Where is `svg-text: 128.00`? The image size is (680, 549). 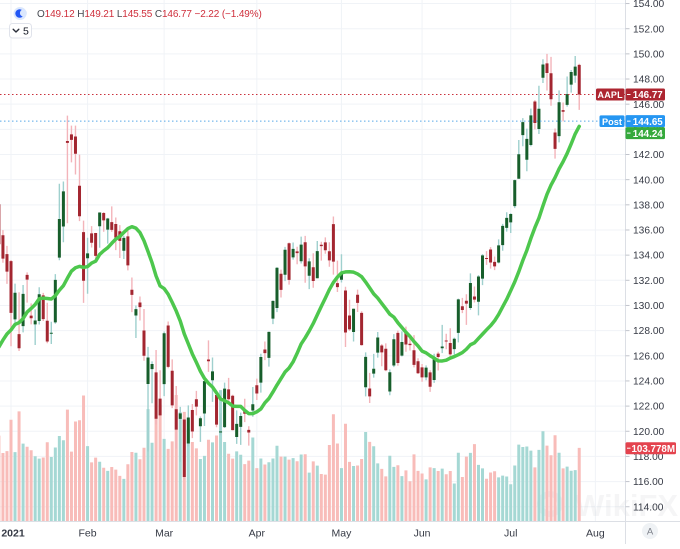 svg-text: 128.00 is located at coordinates (648, 331).